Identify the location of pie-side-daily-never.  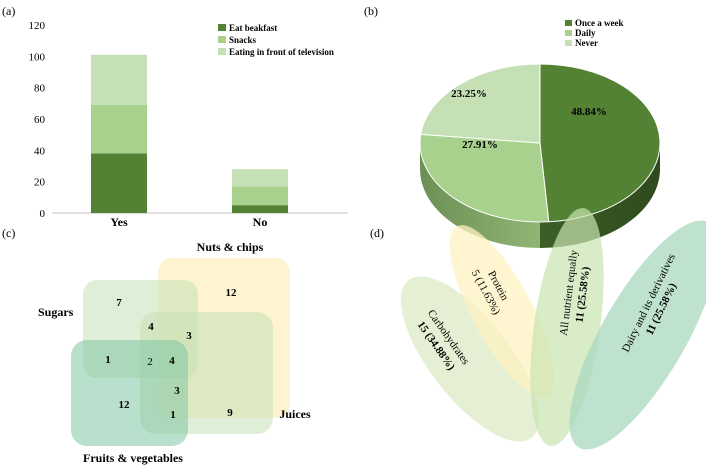
(480, 195).